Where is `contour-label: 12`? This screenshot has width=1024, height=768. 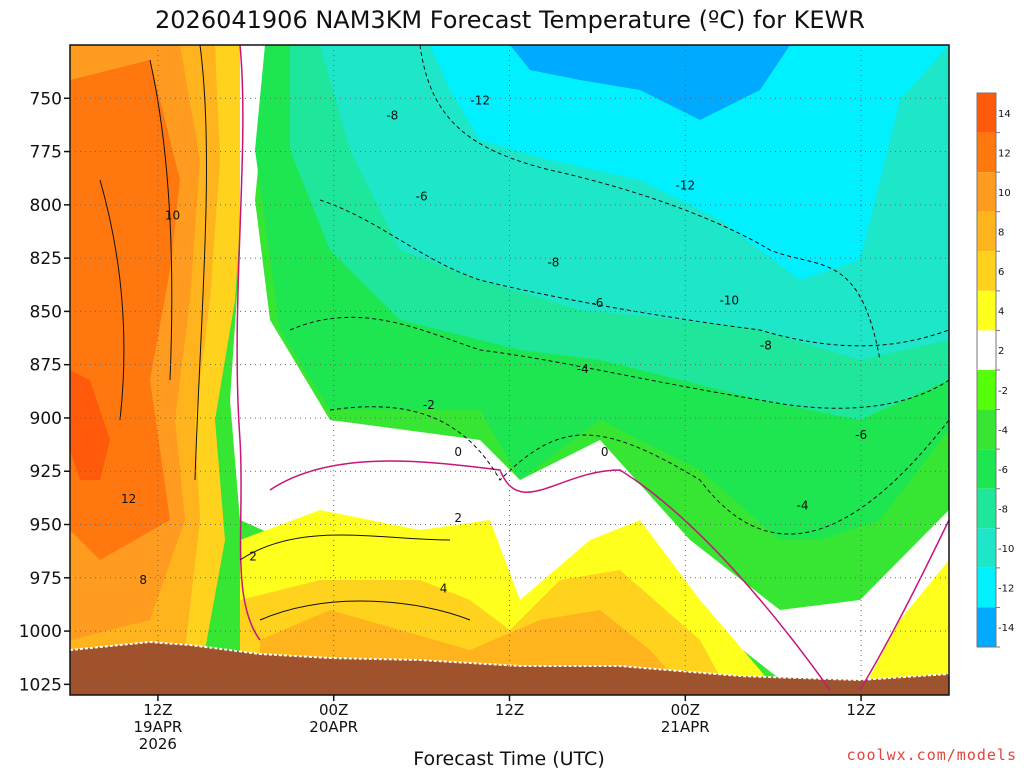 contour-label: 12 is located at coordinates (128, 499).